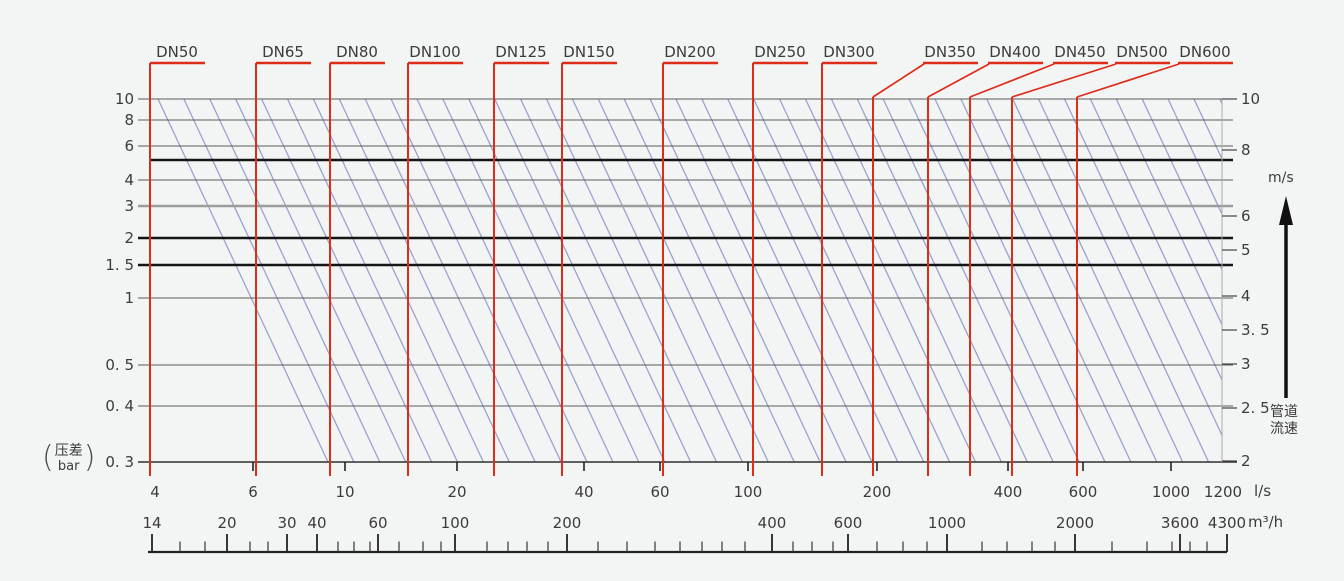 The width and height of the screenshot is (1344, 581). I want to click on dn-label-DN600: DN600, so click(1204, 52).